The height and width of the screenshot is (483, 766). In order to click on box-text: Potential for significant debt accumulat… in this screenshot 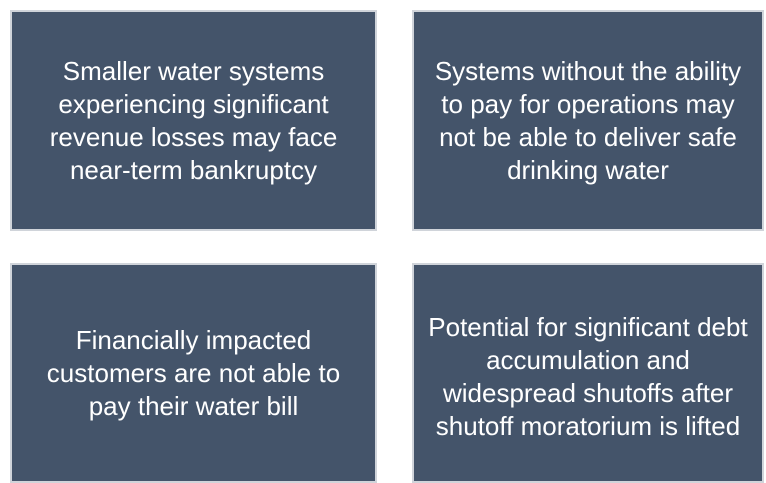, I will do `click(588, 376)`.